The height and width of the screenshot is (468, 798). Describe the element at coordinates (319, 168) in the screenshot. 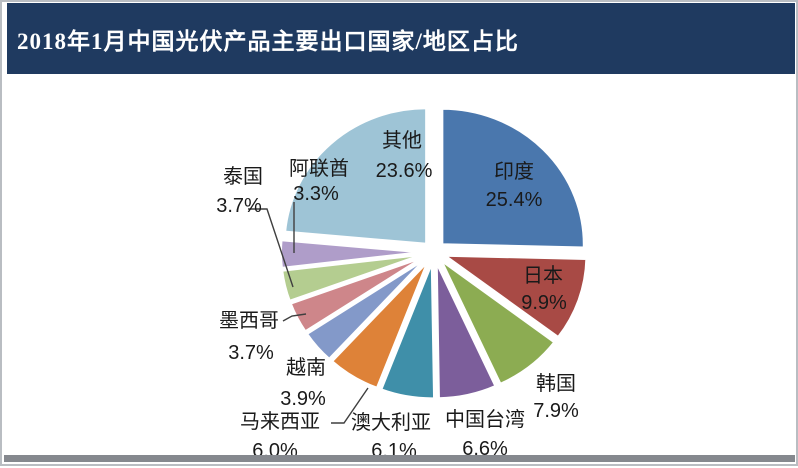

I see `slice-name-label-uae: 阿联酋` at that location.